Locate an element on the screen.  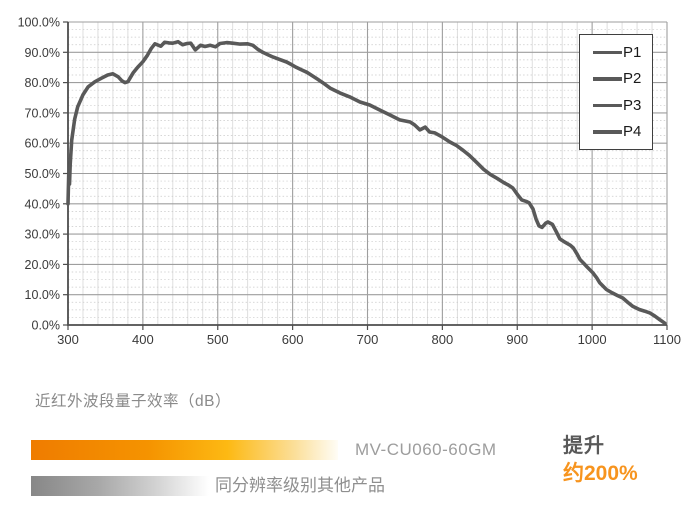
x-tick-label: 600 is located at coordinates (293, 339).